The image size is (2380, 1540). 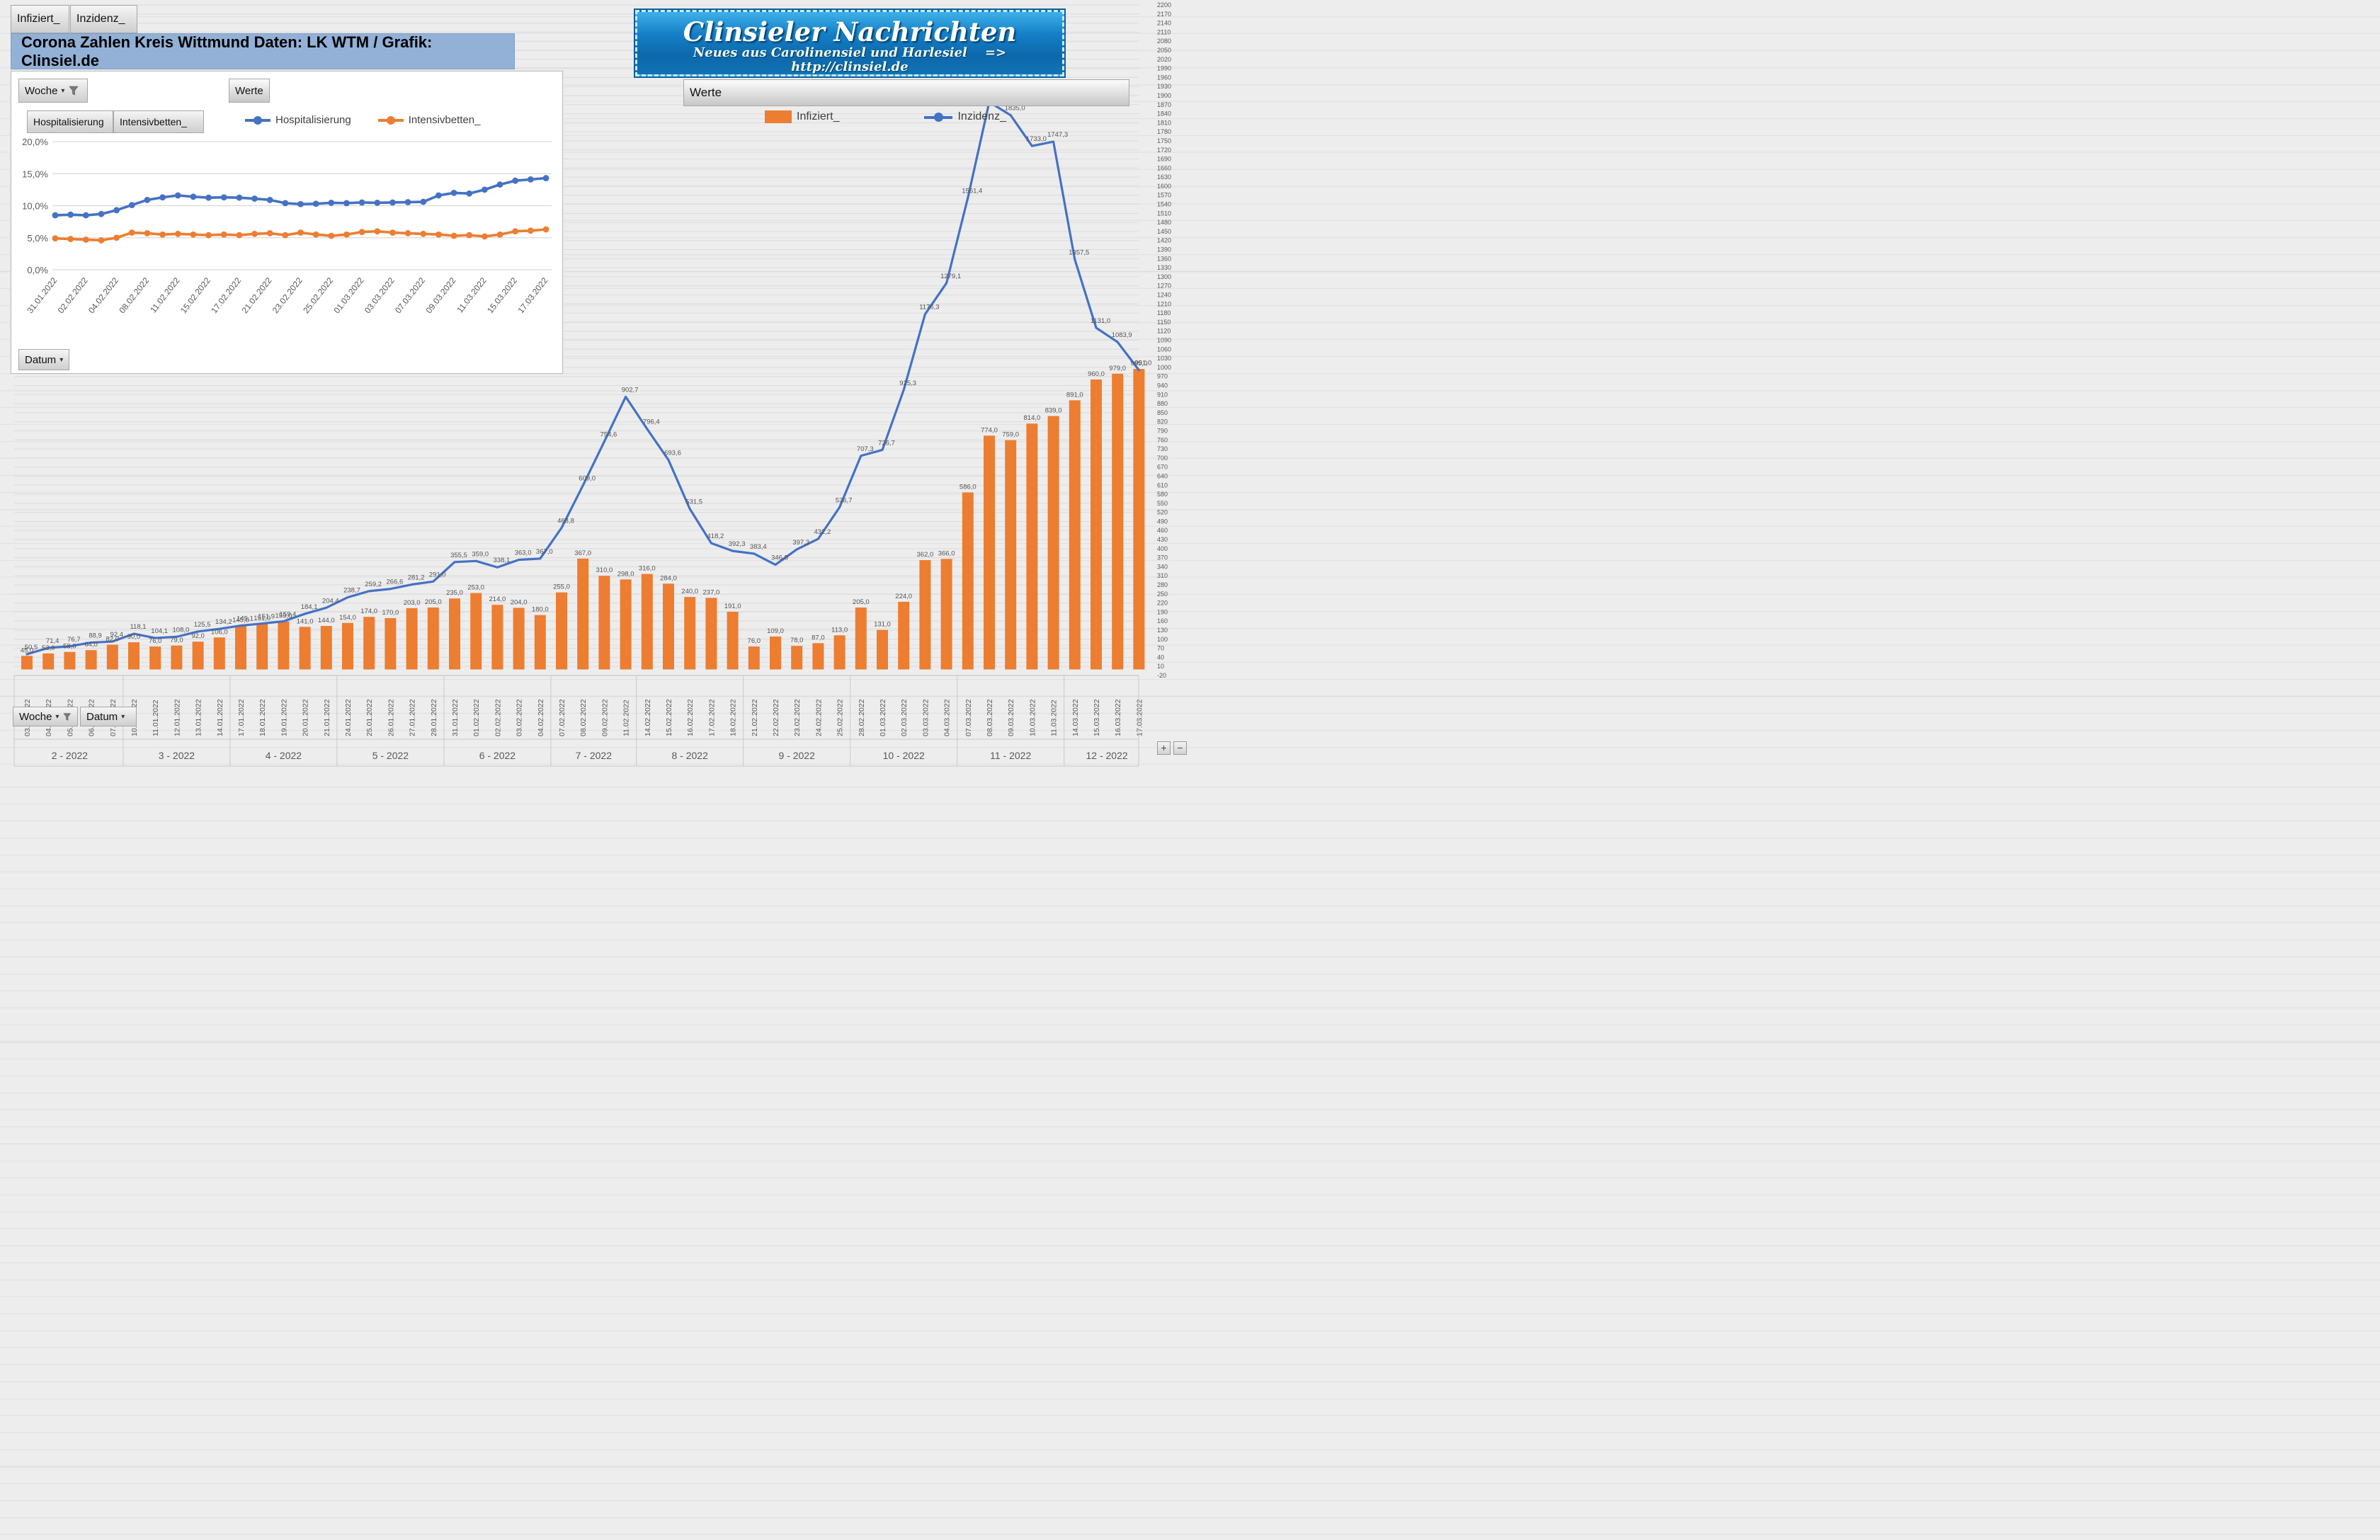 I want to click on inset-x-tick-label: 03.03.2022, so click(x=380, y=295).